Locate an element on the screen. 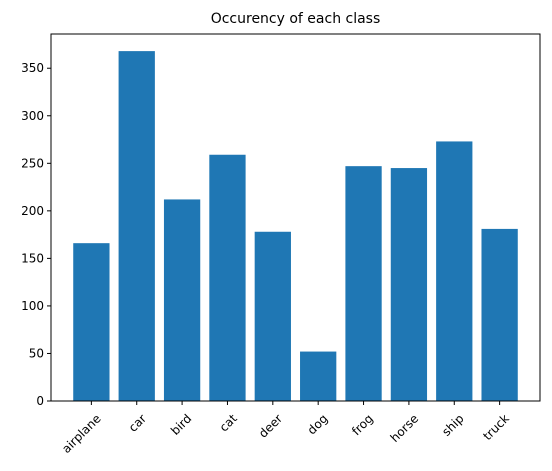 The height and width of the screenshot is (471, 552). y-tick-label: 100 is located at coordinates (32, 306).